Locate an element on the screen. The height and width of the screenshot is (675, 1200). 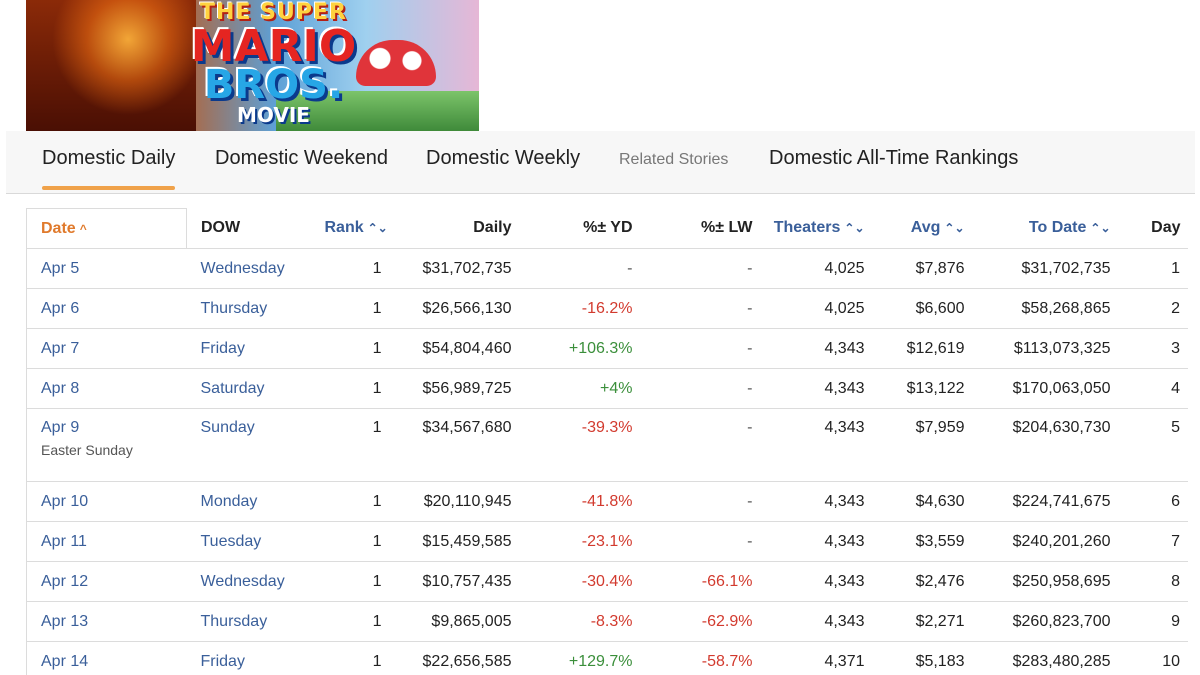
cell-avg: $2,476 is located at coordinates (922, 581).